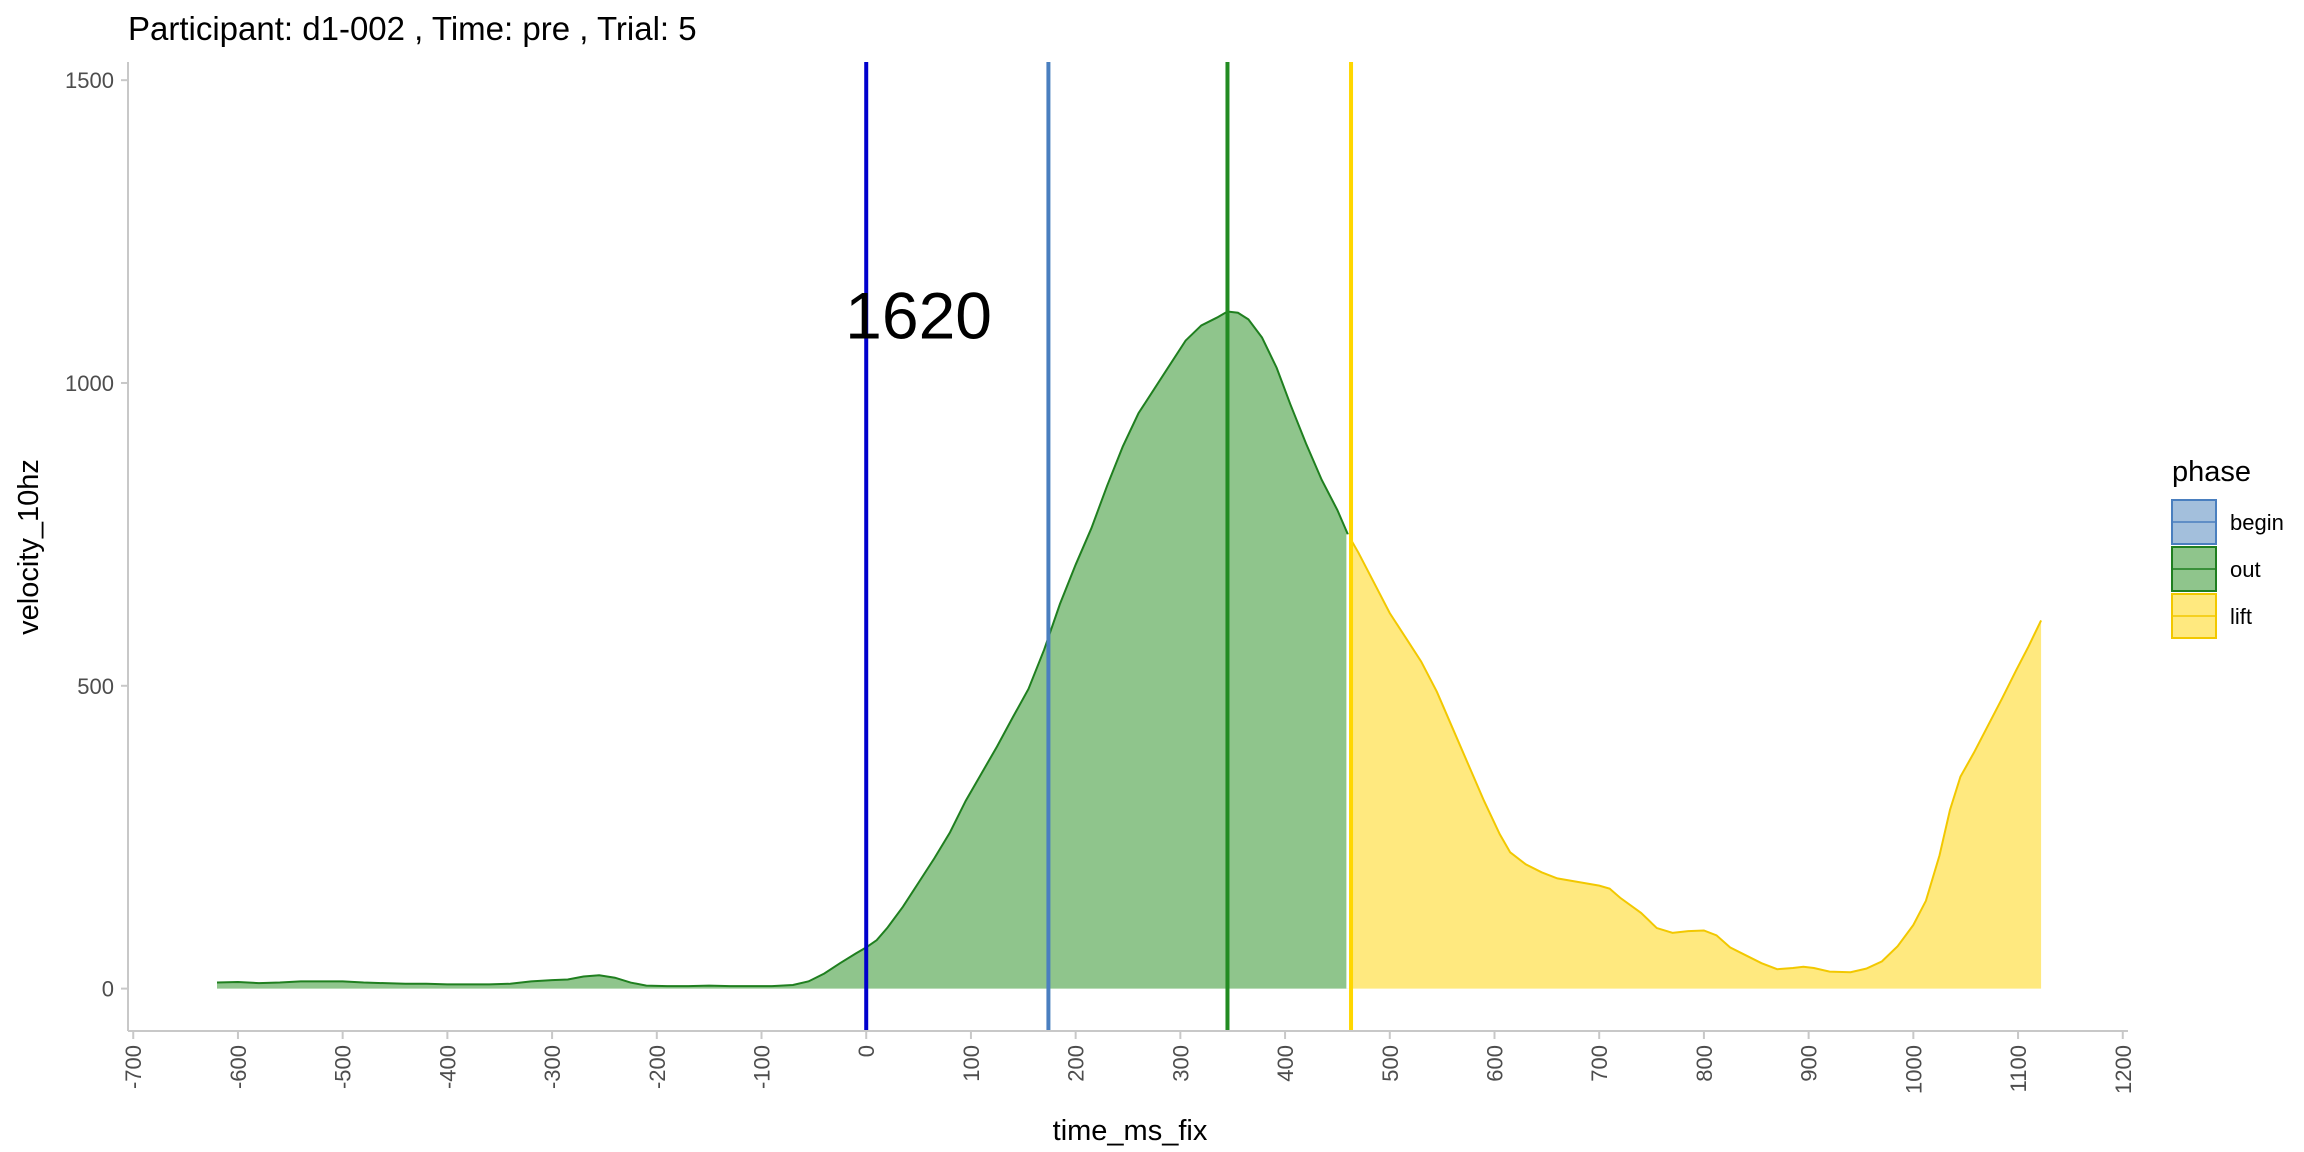 This screenshot has width=2304, height=1152. I want to click on x-tick-label: 400, so click(1285, 1063).